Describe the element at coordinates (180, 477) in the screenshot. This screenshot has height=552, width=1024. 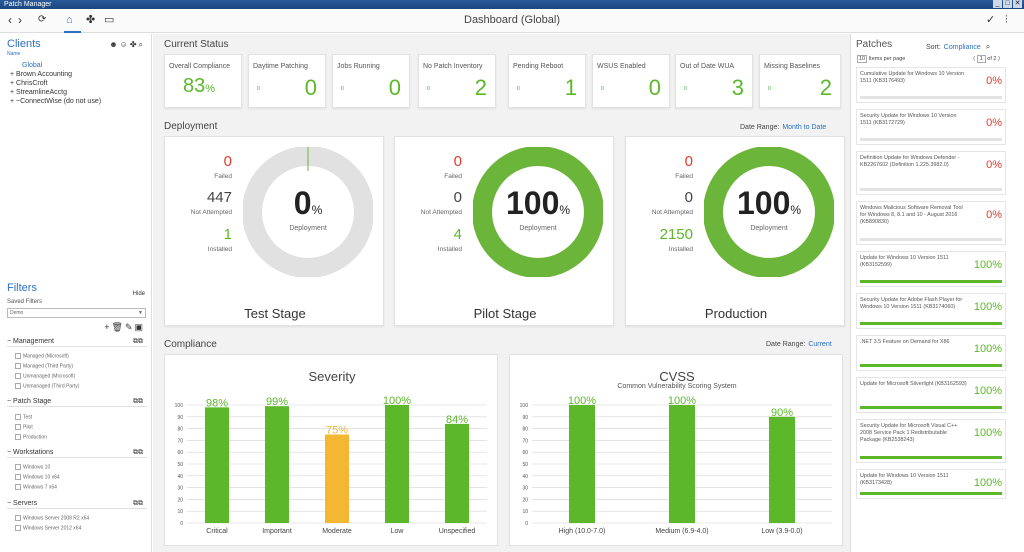
I see `y-tick-label: 40` at that location.